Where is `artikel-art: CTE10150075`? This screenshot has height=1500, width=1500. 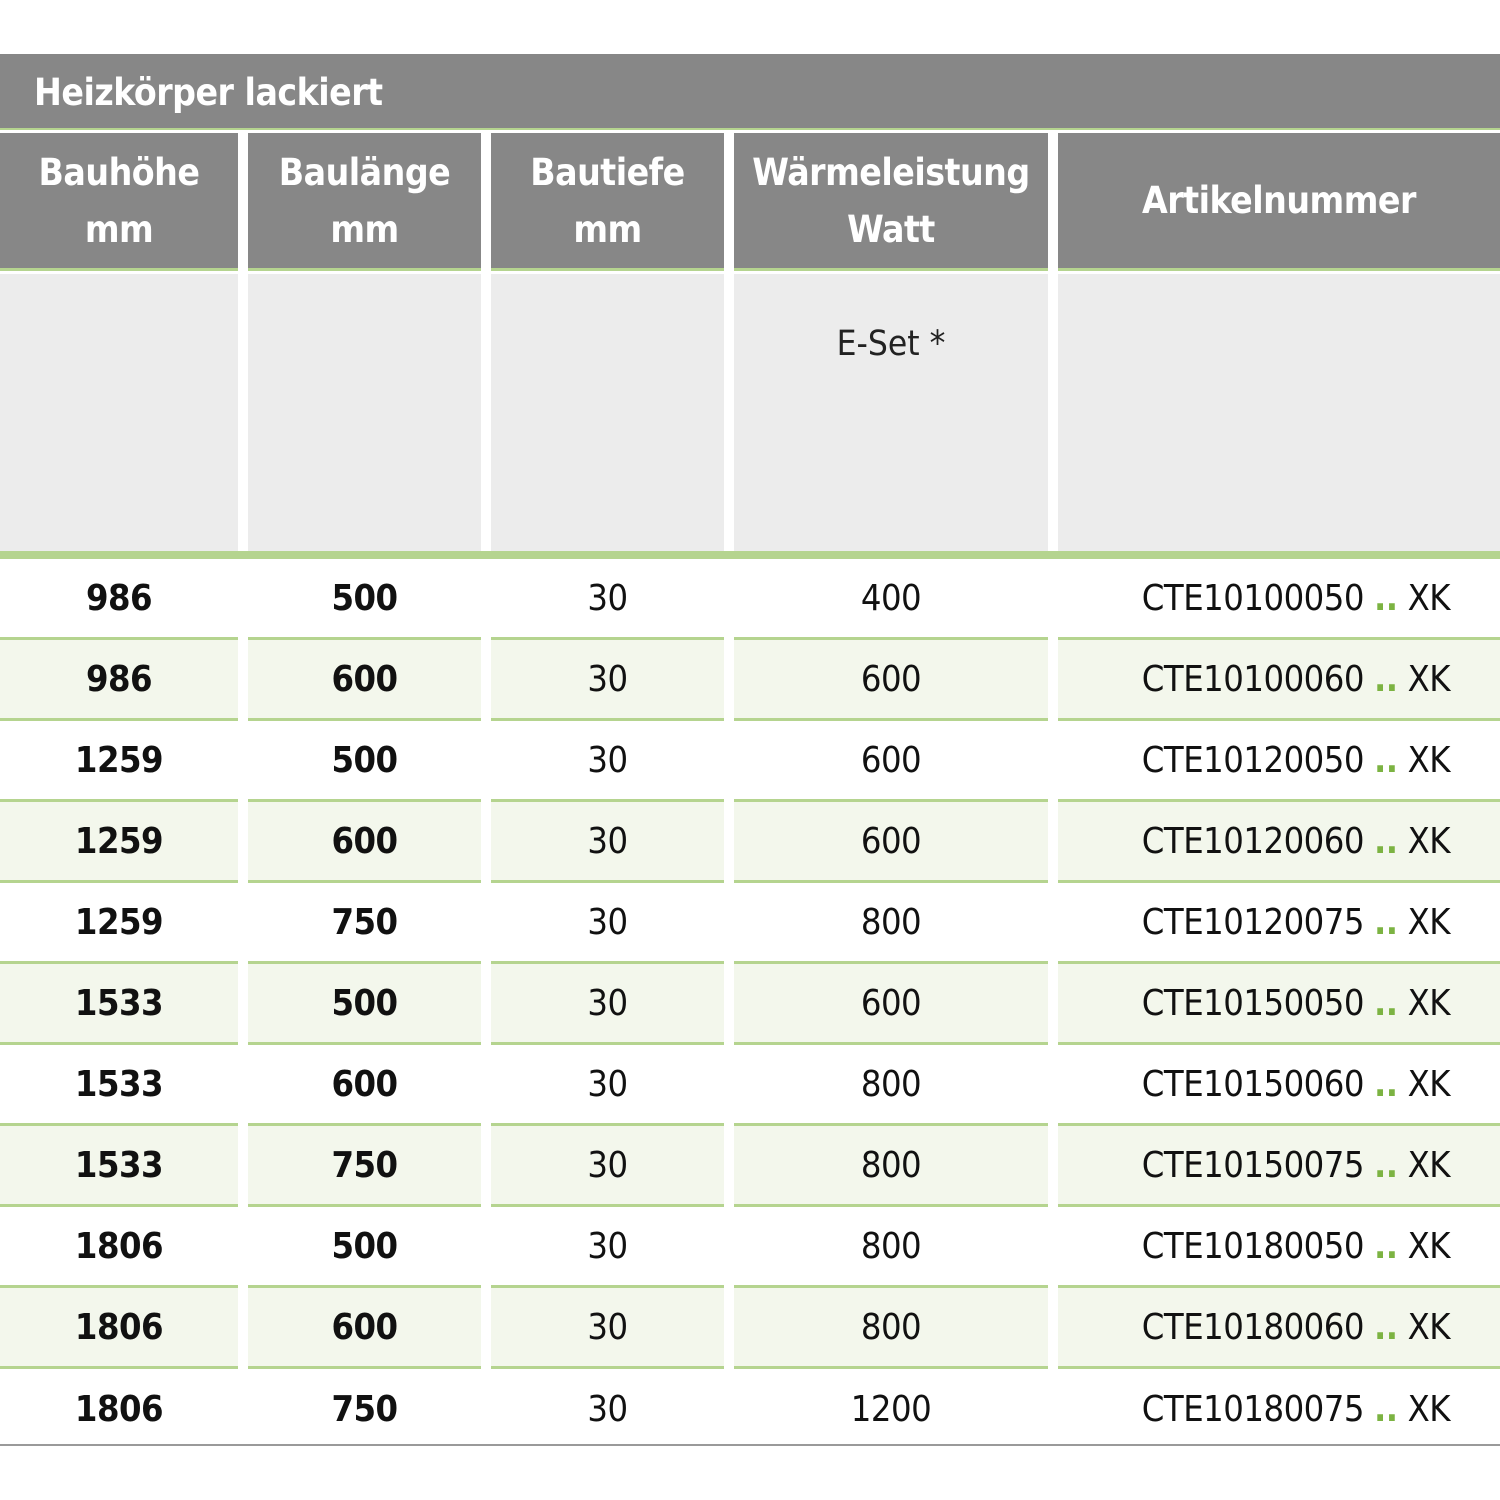
artikel-art: CTE10150075 is located at coordinates (1253, 1165).